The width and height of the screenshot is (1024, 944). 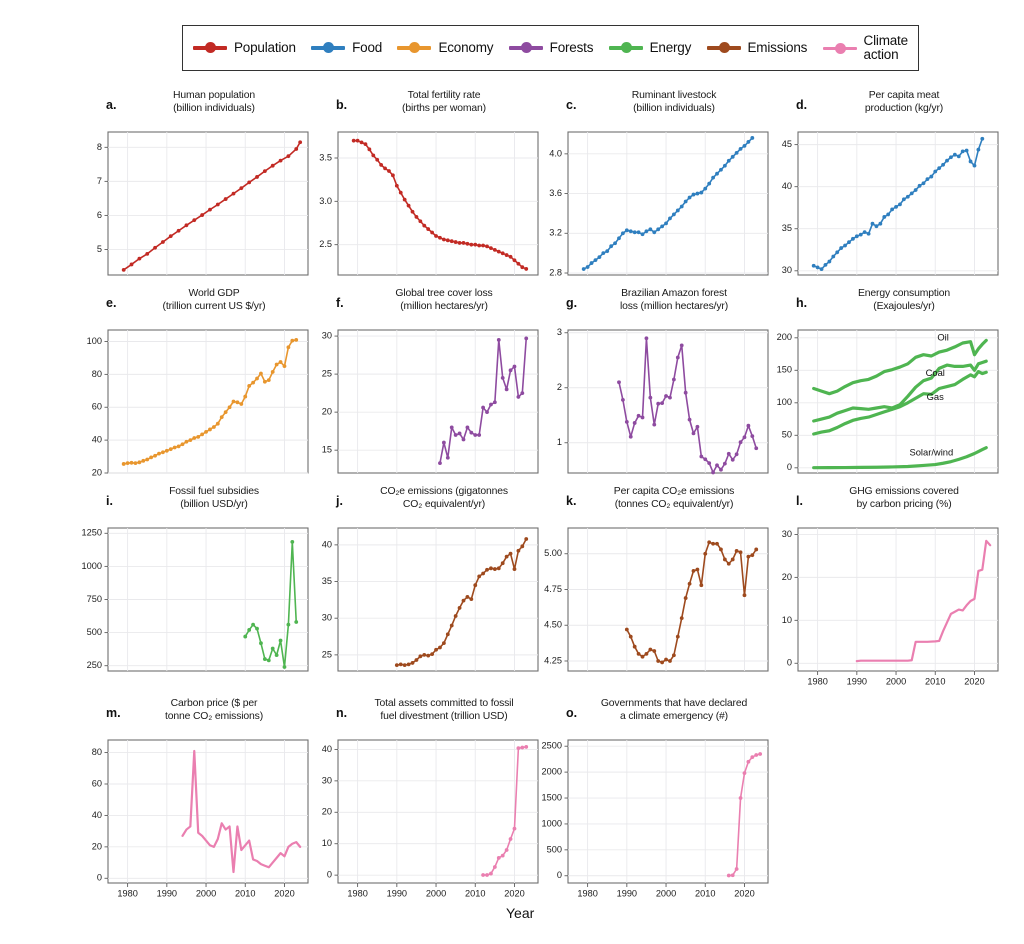 I want to click on panel-title-a: Human population (billion individuals), so click(x=214, y=102).